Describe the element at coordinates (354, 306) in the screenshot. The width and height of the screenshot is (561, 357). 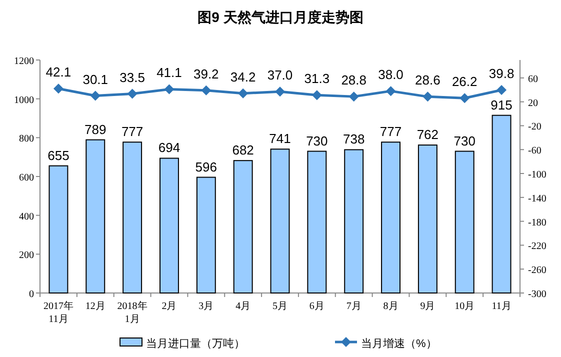
I see `x-tick-label: 7月` at that location.